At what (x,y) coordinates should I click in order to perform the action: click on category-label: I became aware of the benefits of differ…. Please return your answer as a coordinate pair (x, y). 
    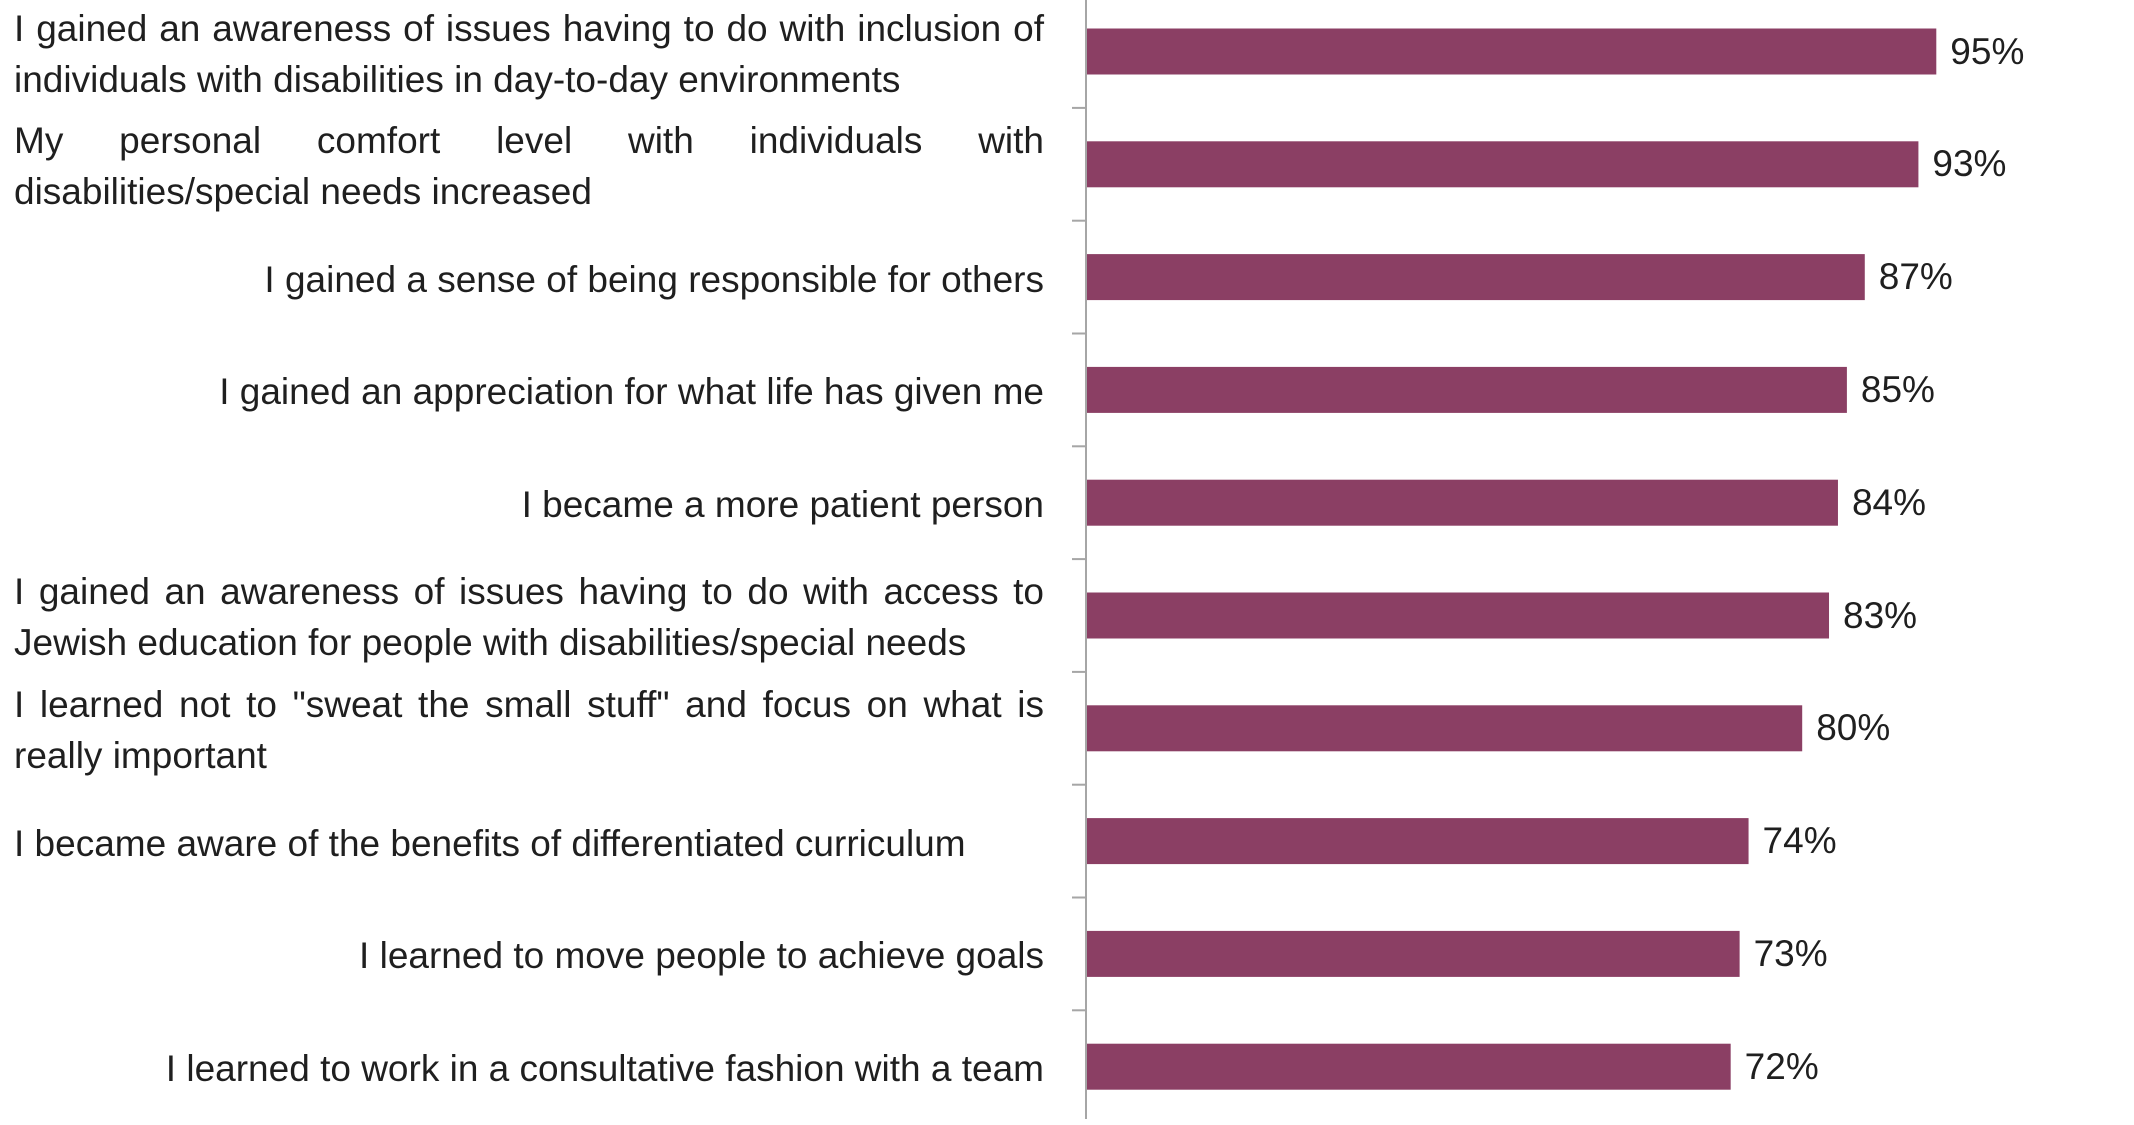
    Looking at the image, I should click on (529, 843).